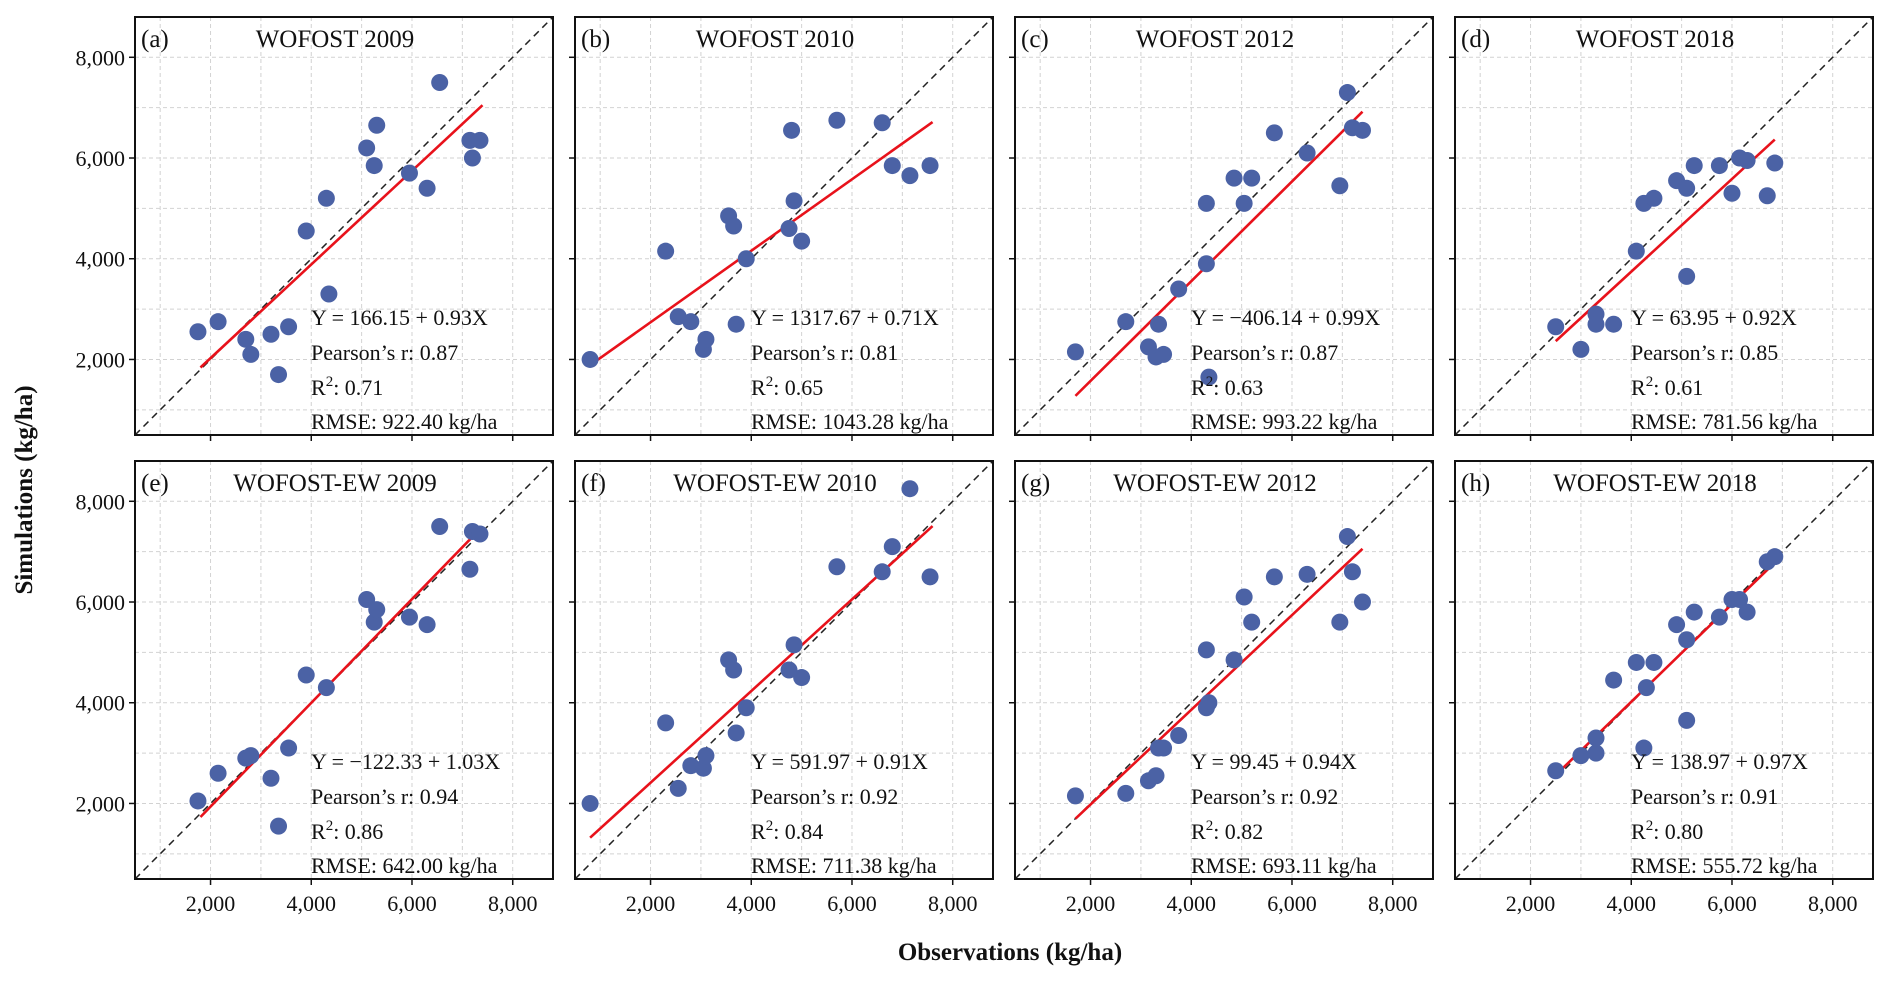 The width and height of the screenshot is (1892, 986). What do you see at coordinates (798, 387) in the screenshot?
I see `r-squared-value: : 0.65` at bounding box center [798, 387].